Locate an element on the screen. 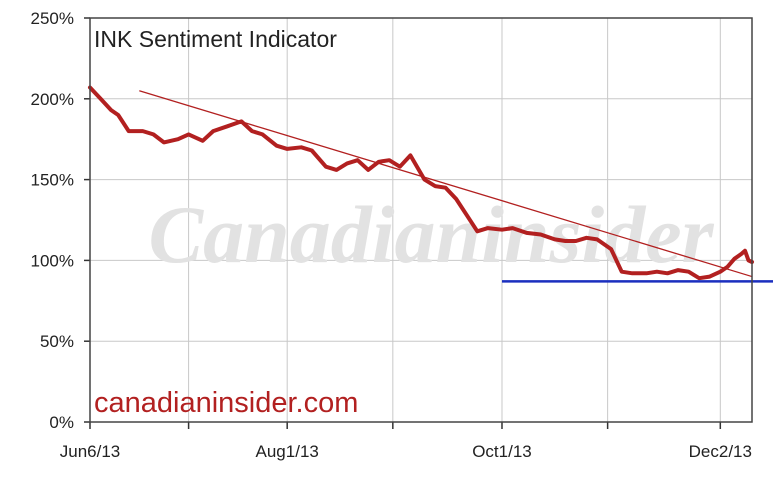 This screenshot has width=775, height=485. y-tick-label: 200% is located at coordinates (52, 99).